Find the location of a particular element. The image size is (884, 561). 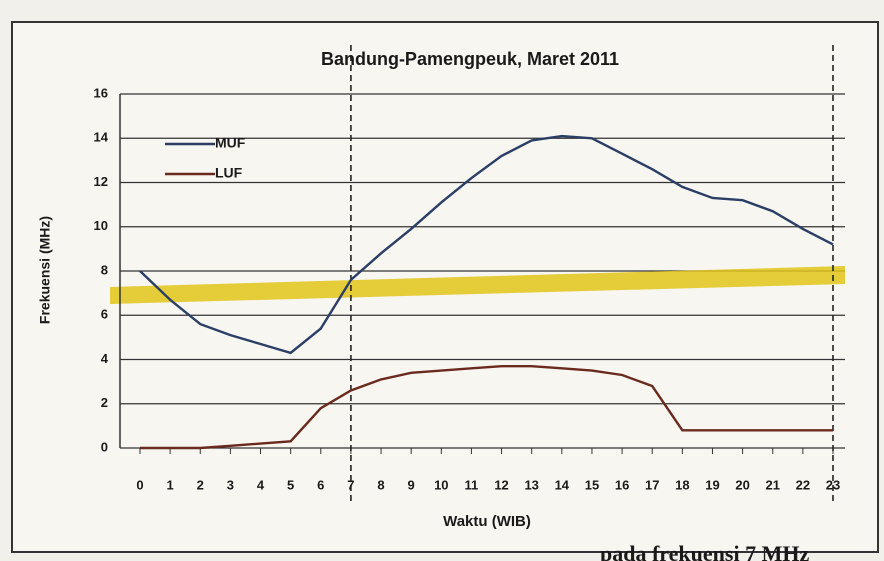

y-tick-label: 4 is located at coordinates (105, 358).